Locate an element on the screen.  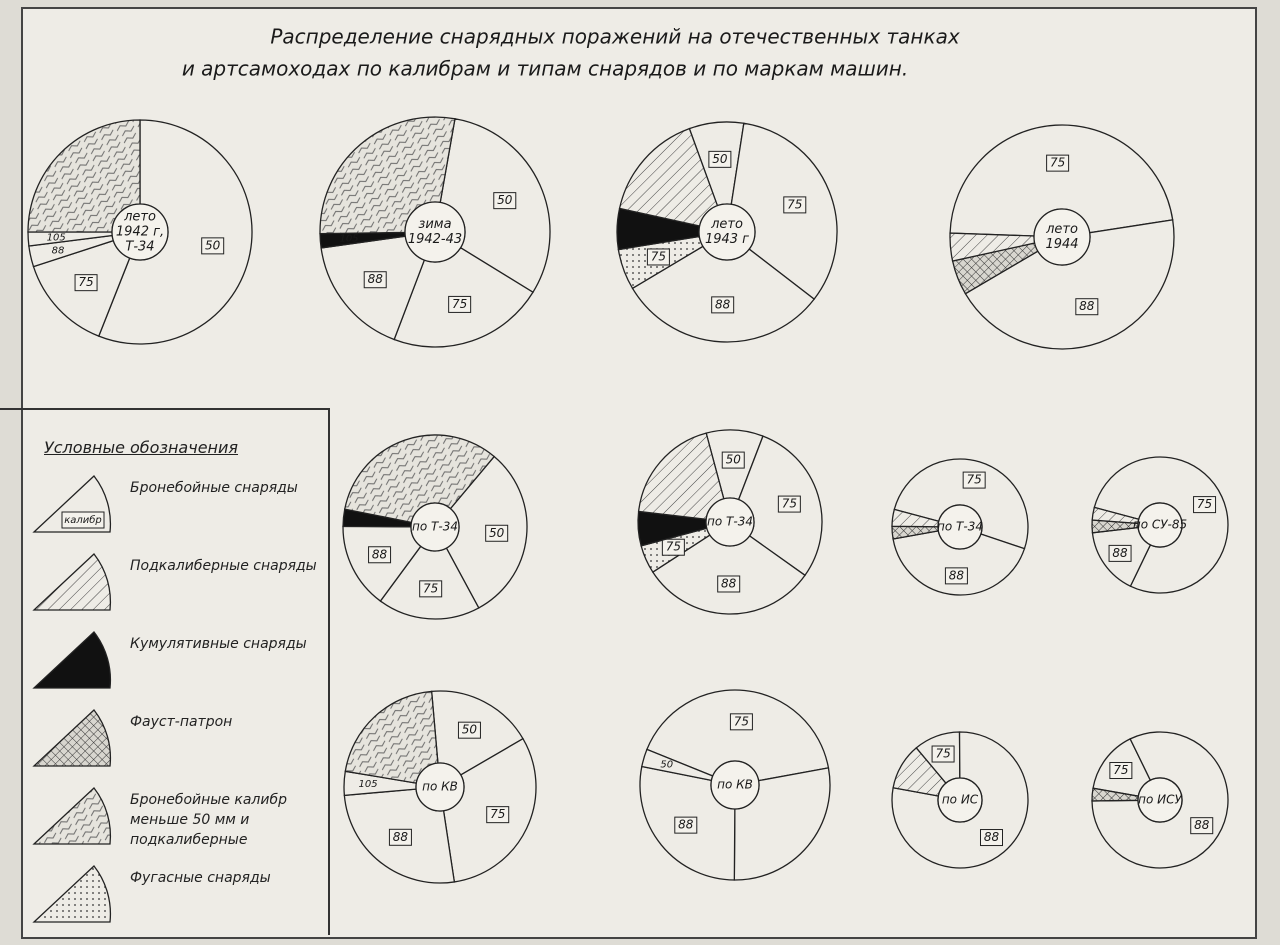
pie-title: по ИСУ is located at coordinates (1160, 800).